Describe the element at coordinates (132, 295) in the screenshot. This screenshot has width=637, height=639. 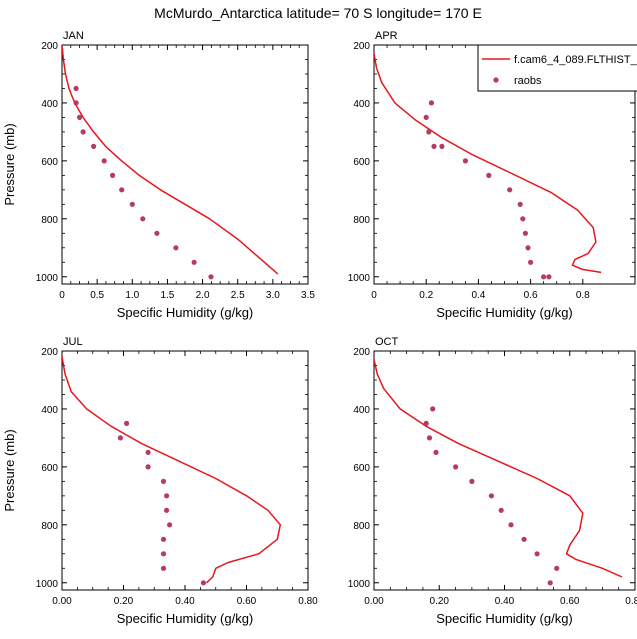
I see `x-tick-label: 1.0` at that location.